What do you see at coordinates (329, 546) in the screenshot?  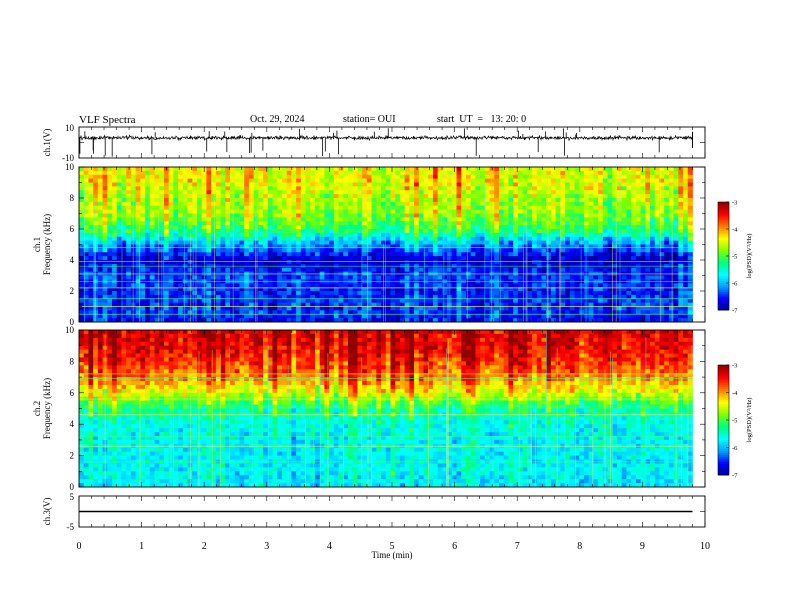 I see `x-tick-label: 4` at bounding box center [329, 546].